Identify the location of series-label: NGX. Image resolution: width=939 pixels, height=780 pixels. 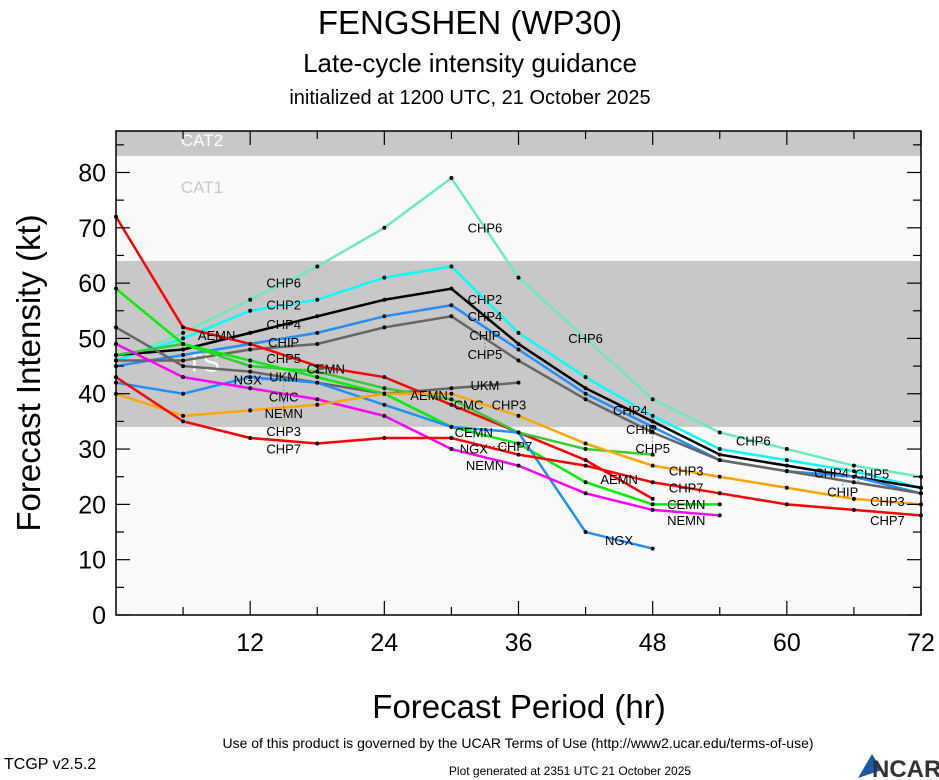
(474, 448).